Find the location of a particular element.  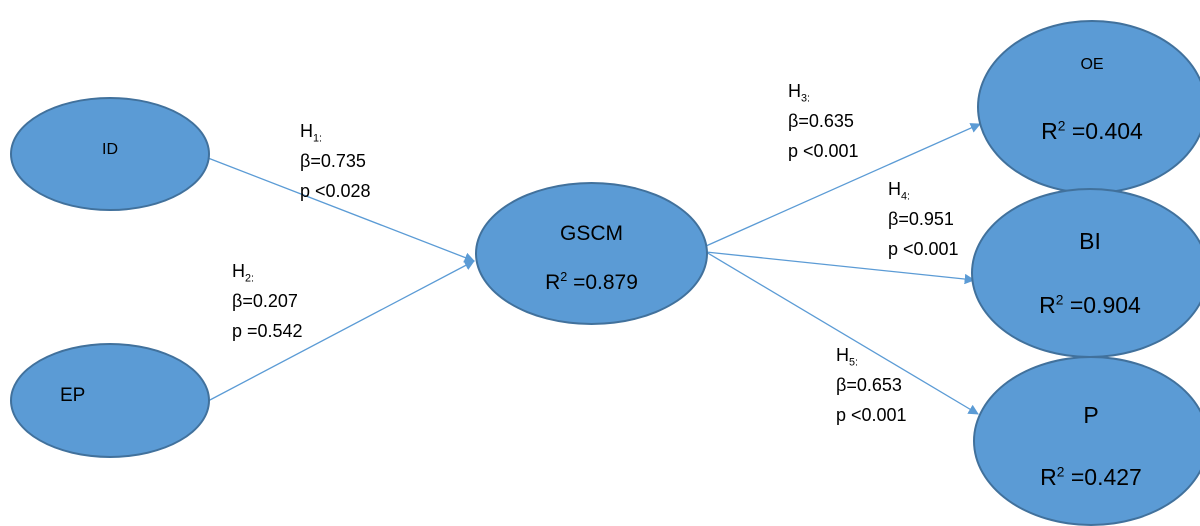

node-oe-label: OE is located at coordinates (1092, 64).